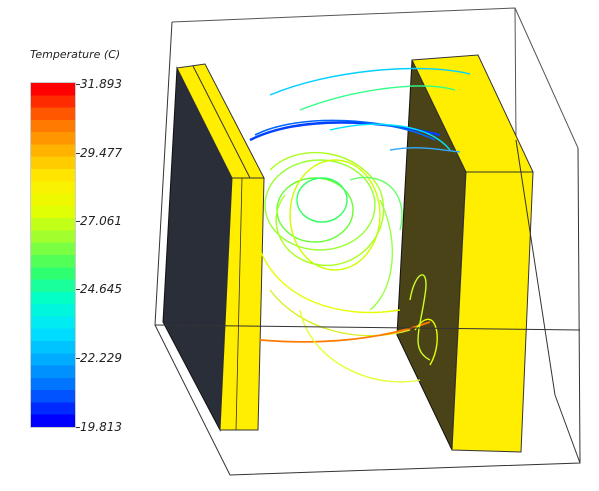 The height and width of the screenshot is (491, 599). Describe the element at coordinates (101, 289) in the screenshot. I see `legend-tick-label: 24.645` at that location.